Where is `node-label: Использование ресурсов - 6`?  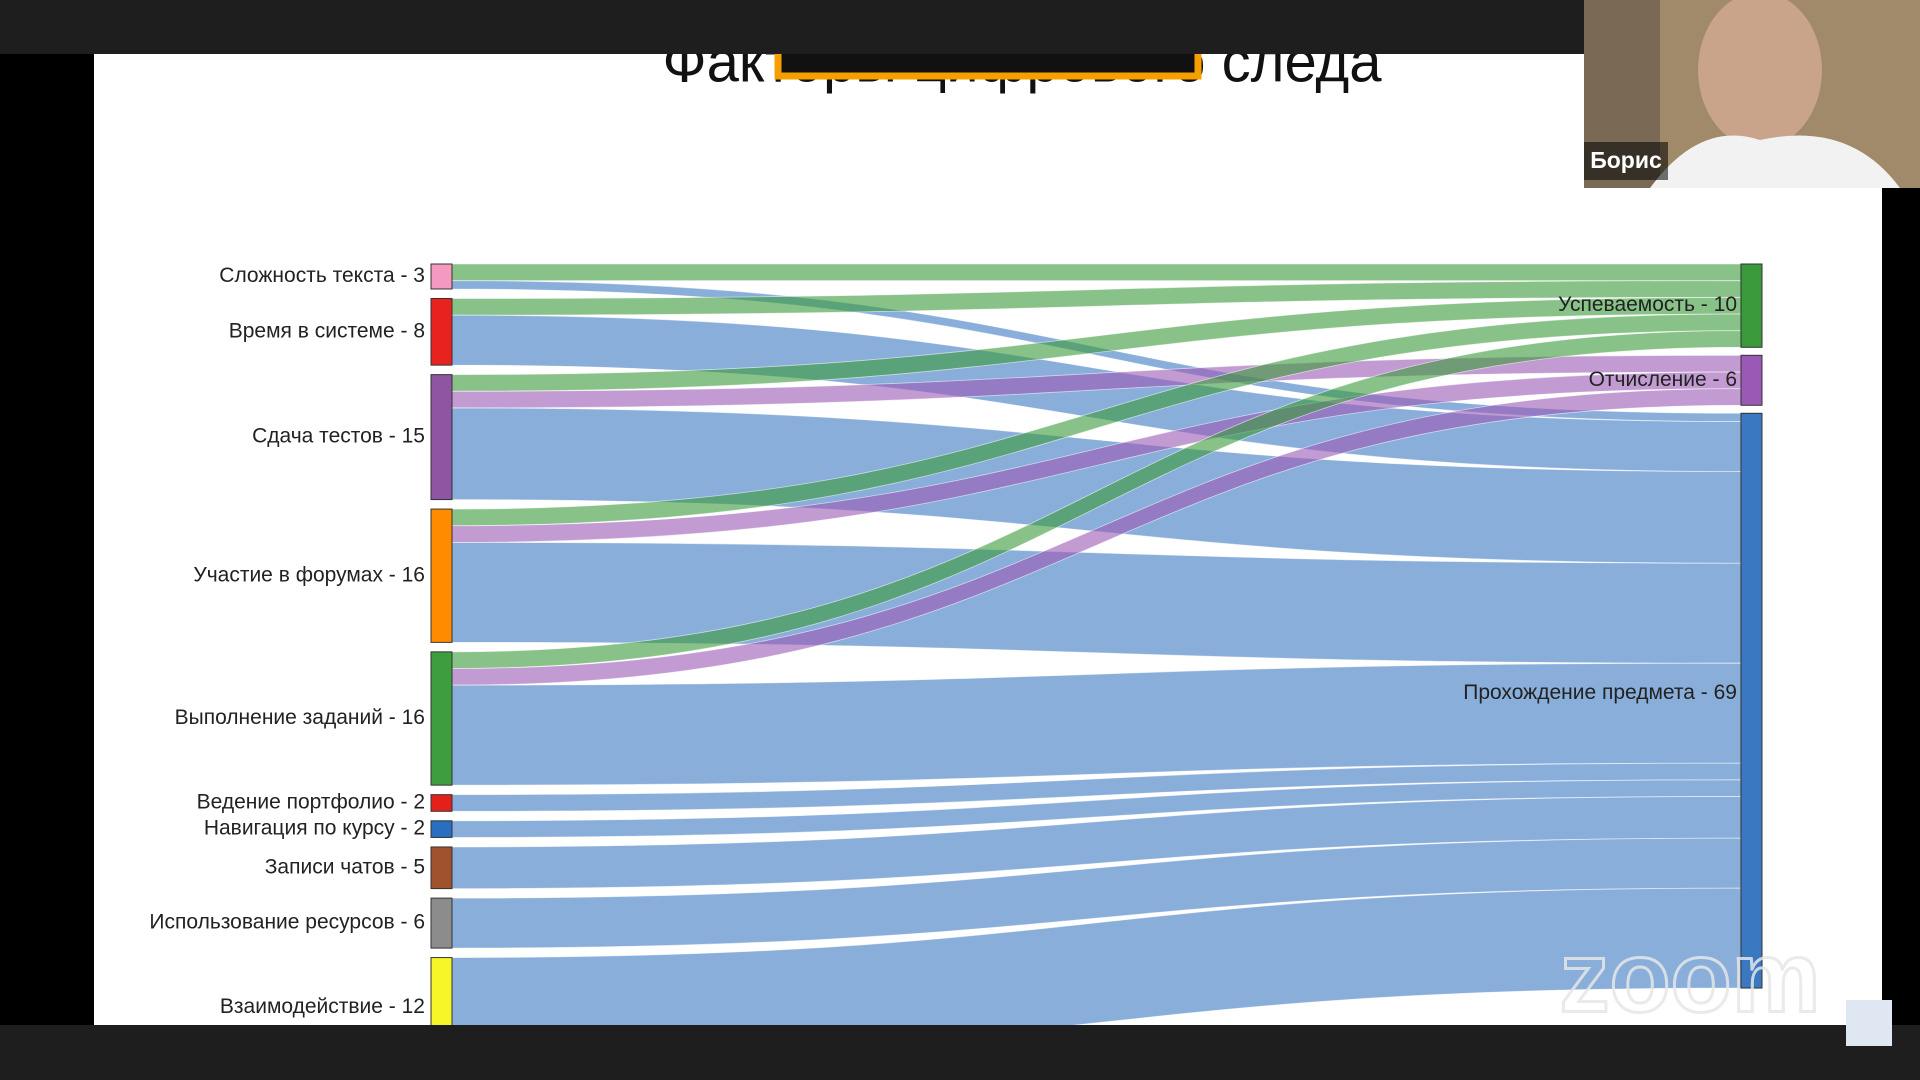 node-label: Использование ресурсов - 6 is located at coordinates (287, 922).